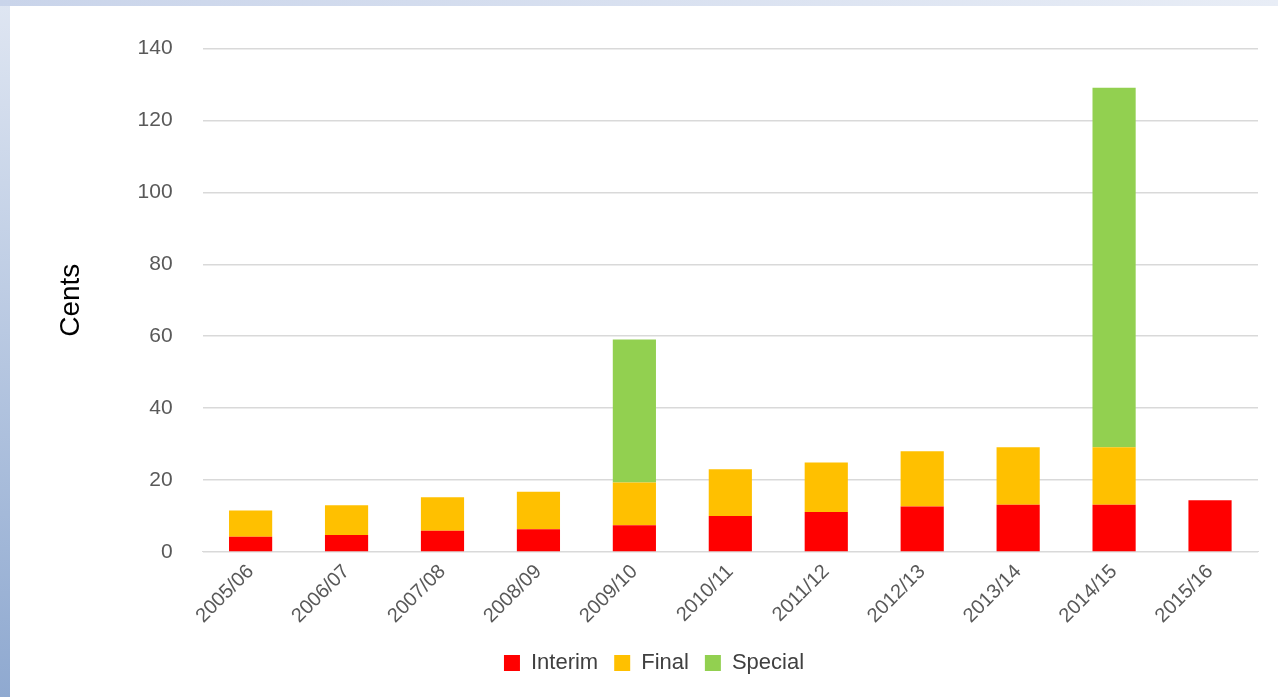 The width and height of the screenshot is (1278, 697). Describe the element at coordinates (155, 191) in the screenshot. I see `y-tick-label: 100` at that location.